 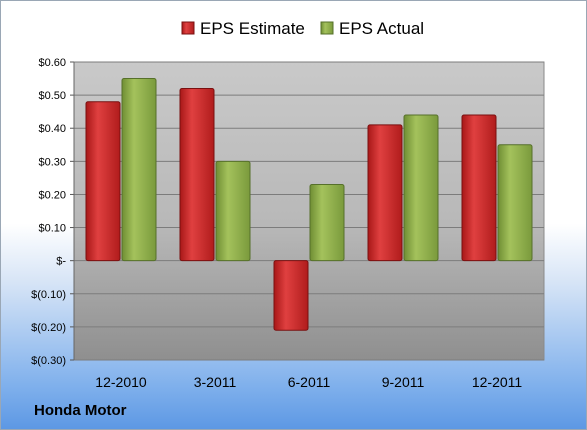 What do you see at coordinates (197, 174) in the screenshot?
I see `estimate-bar-3-2011` at bounding box center [197, 174].